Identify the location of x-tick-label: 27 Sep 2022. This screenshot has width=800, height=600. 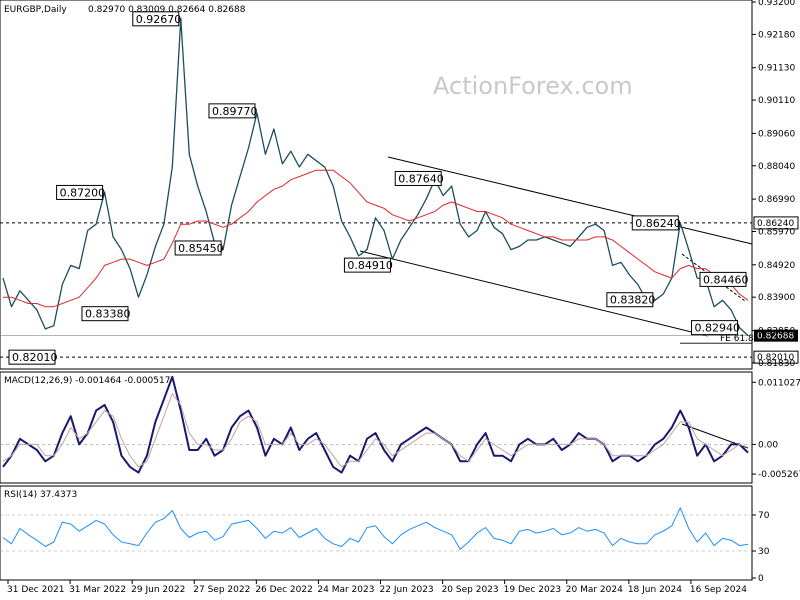
(221, 590).